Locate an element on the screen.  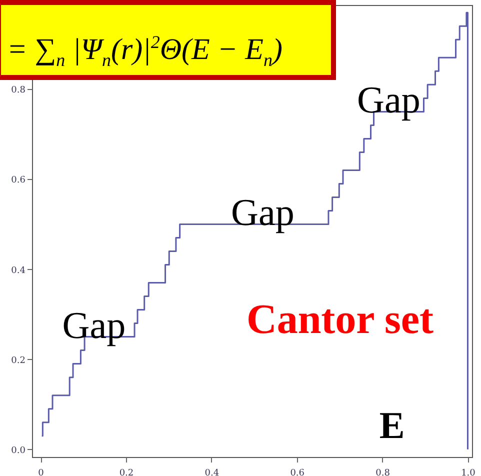
annotation: Cantor set is located at coordinates (340, 320).